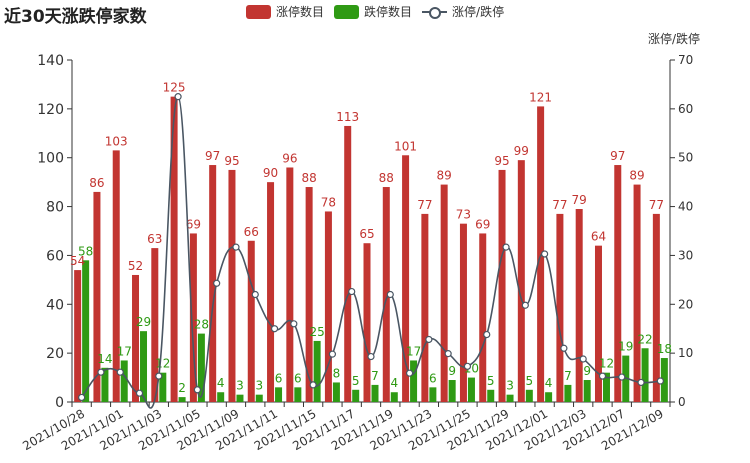 This screenshot has width=750, height=463. Describe the element at coordinates (55, 305) in the screenshot. I see `y-left-tick-label: 40` at that location.